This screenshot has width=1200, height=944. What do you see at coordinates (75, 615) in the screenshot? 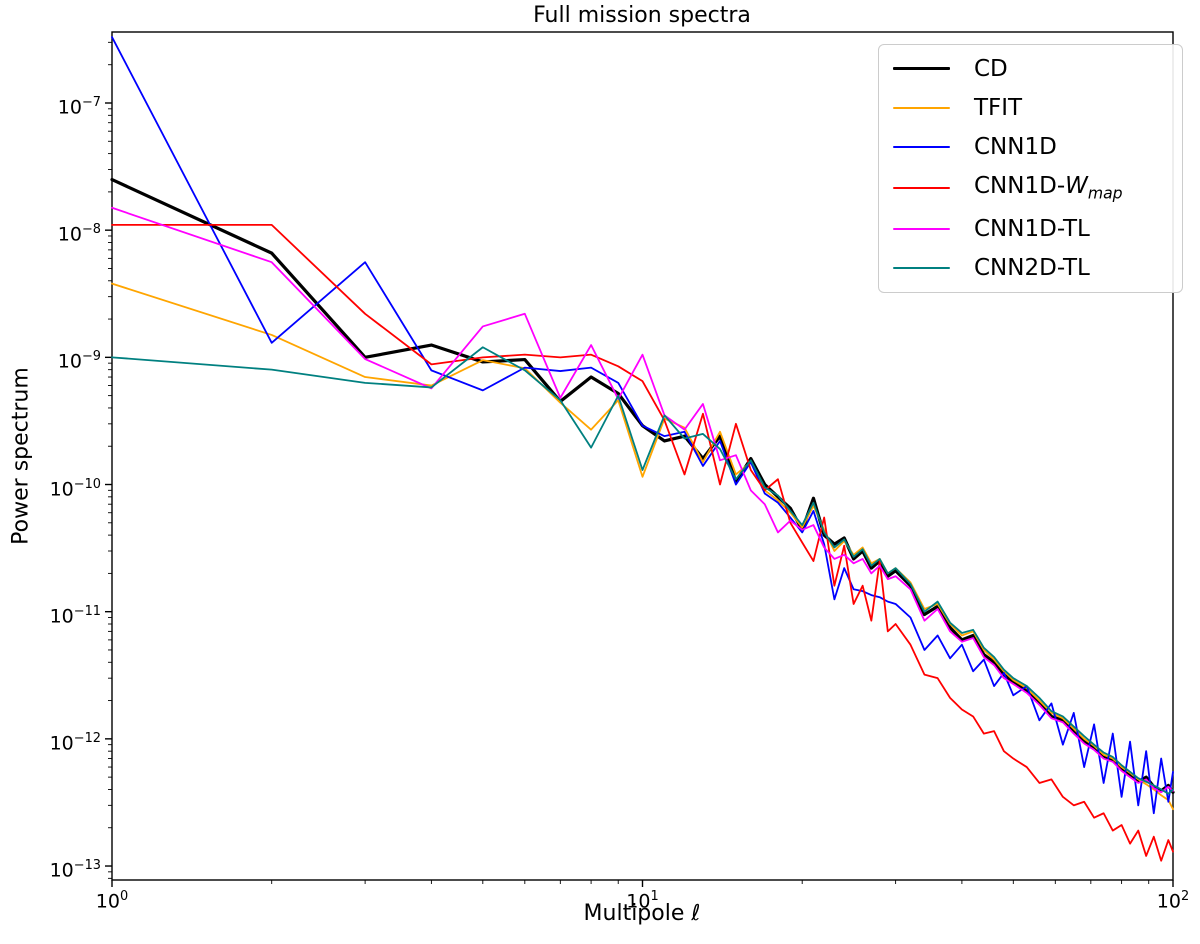
I see `y-tick-label: 10⁻¹¹` at bounding box center [75, 615].